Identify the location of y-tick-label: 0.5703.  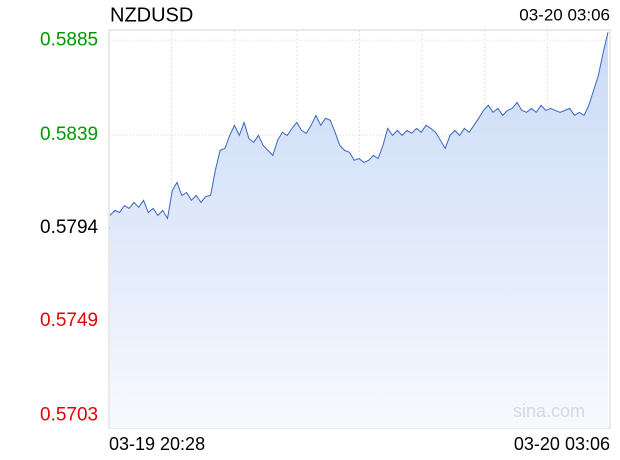
(69, 415).